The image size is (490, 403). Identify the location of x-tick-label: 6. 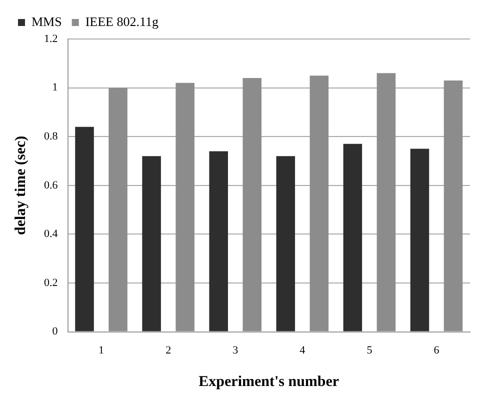
(437, 350).